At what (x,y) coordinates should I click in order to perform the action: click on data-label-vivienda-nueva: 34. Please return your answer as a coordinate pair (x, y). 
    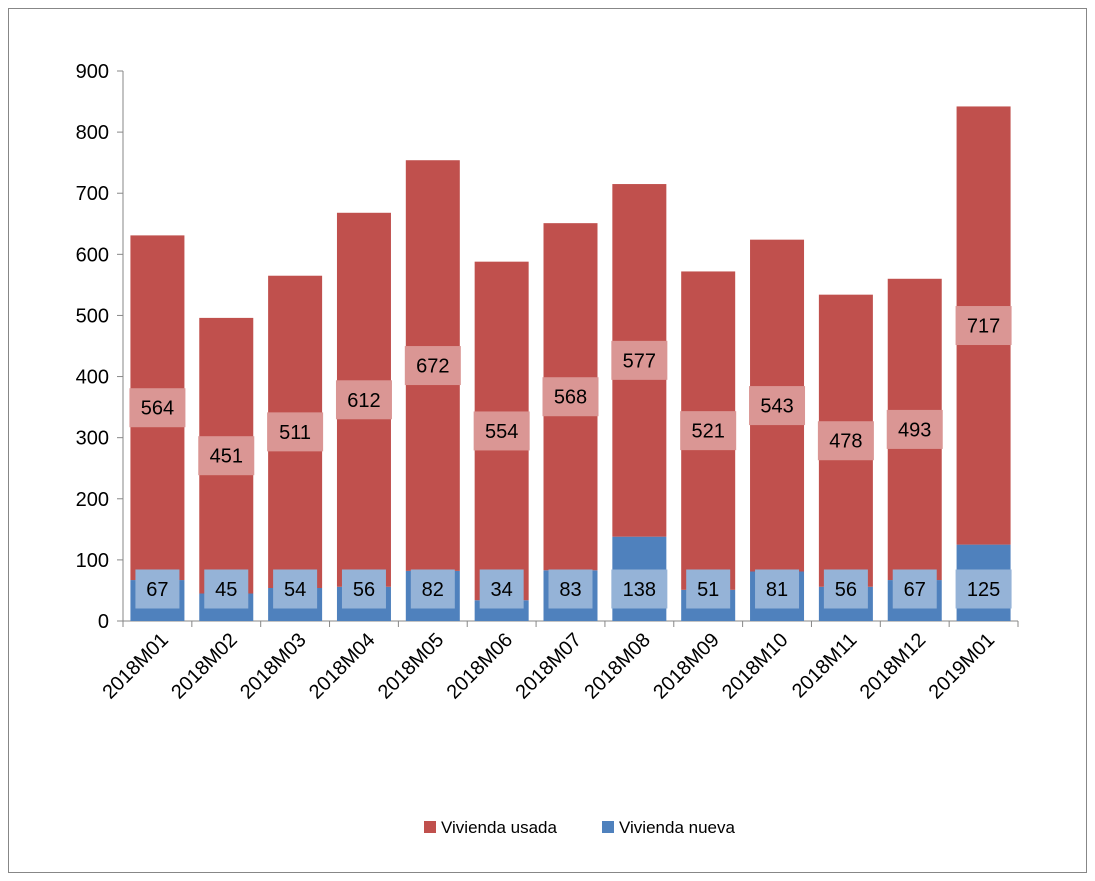
    Looking at the image, I should click on (502, 590).